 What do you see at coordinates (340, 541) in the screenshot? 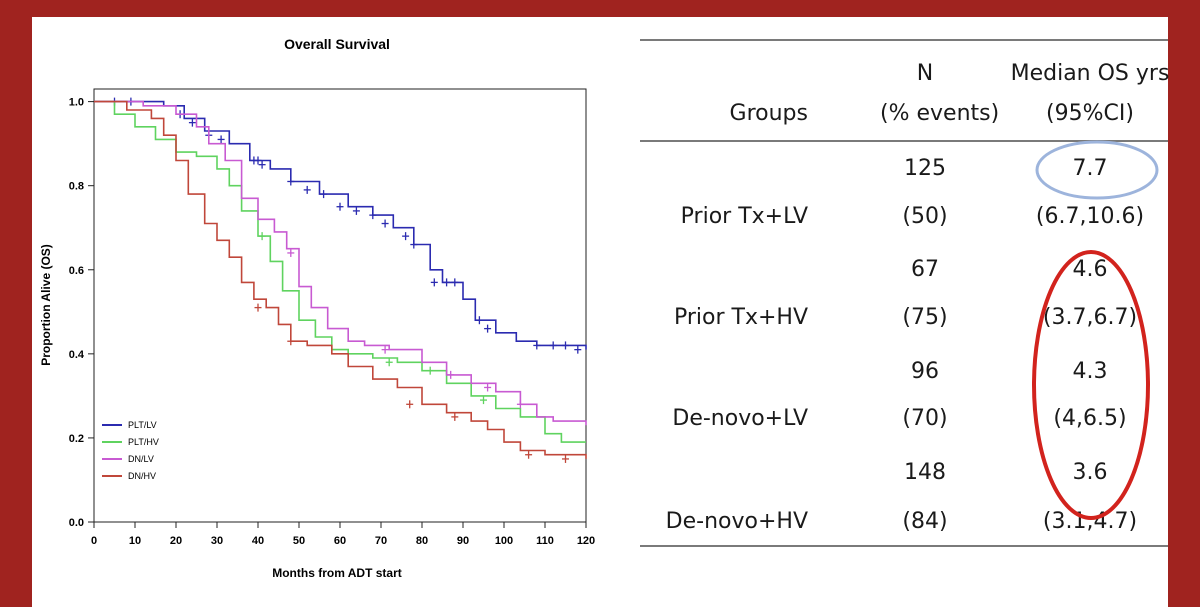
I see `x-tick-label: 60` at bounding box center [340, 541].